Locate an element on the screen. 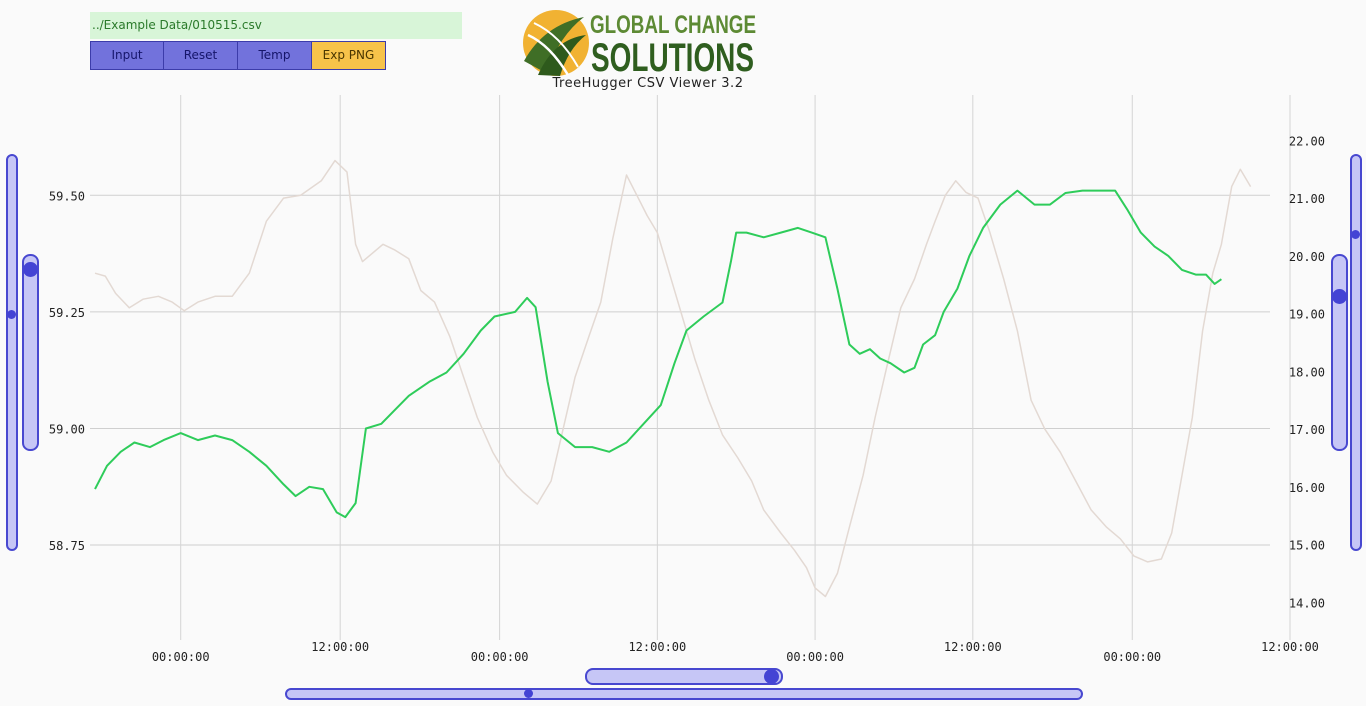 This screenshot has height=706, width=1366. reset-button: Reset is located at coordinates (201, 55).